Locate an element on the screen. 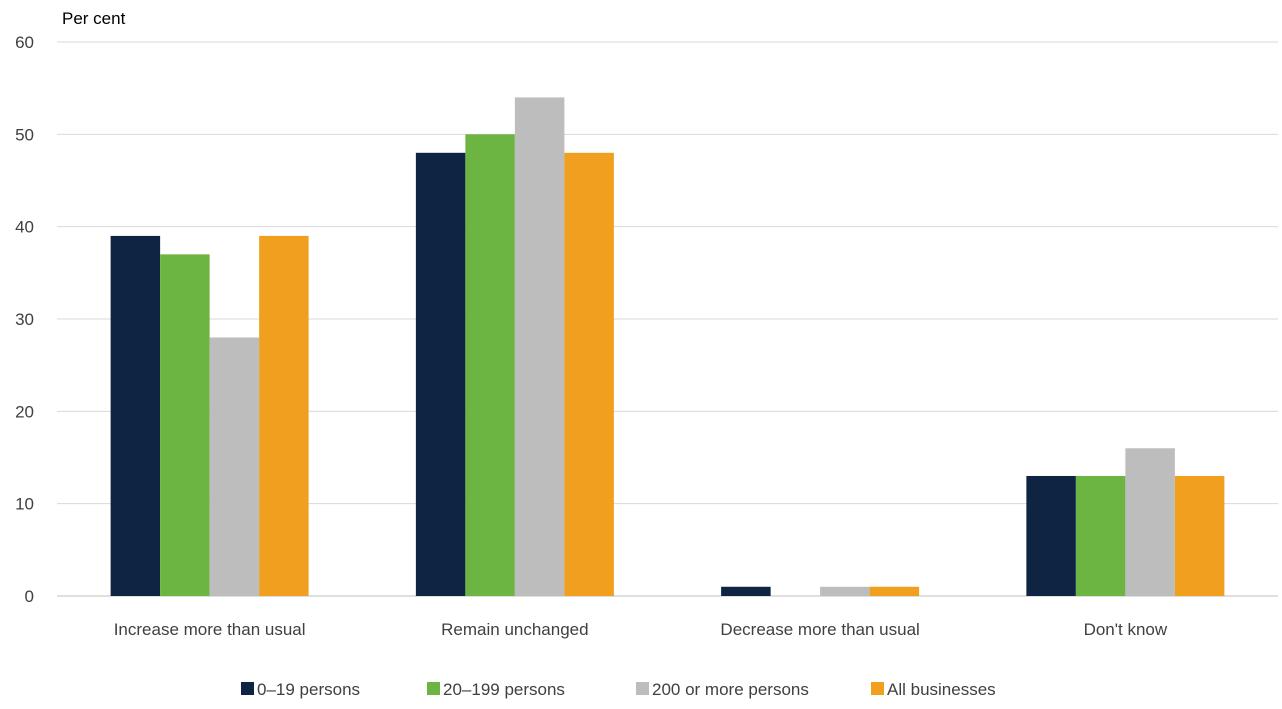  legend-label: All businesses is located at coordinates (941, 689).